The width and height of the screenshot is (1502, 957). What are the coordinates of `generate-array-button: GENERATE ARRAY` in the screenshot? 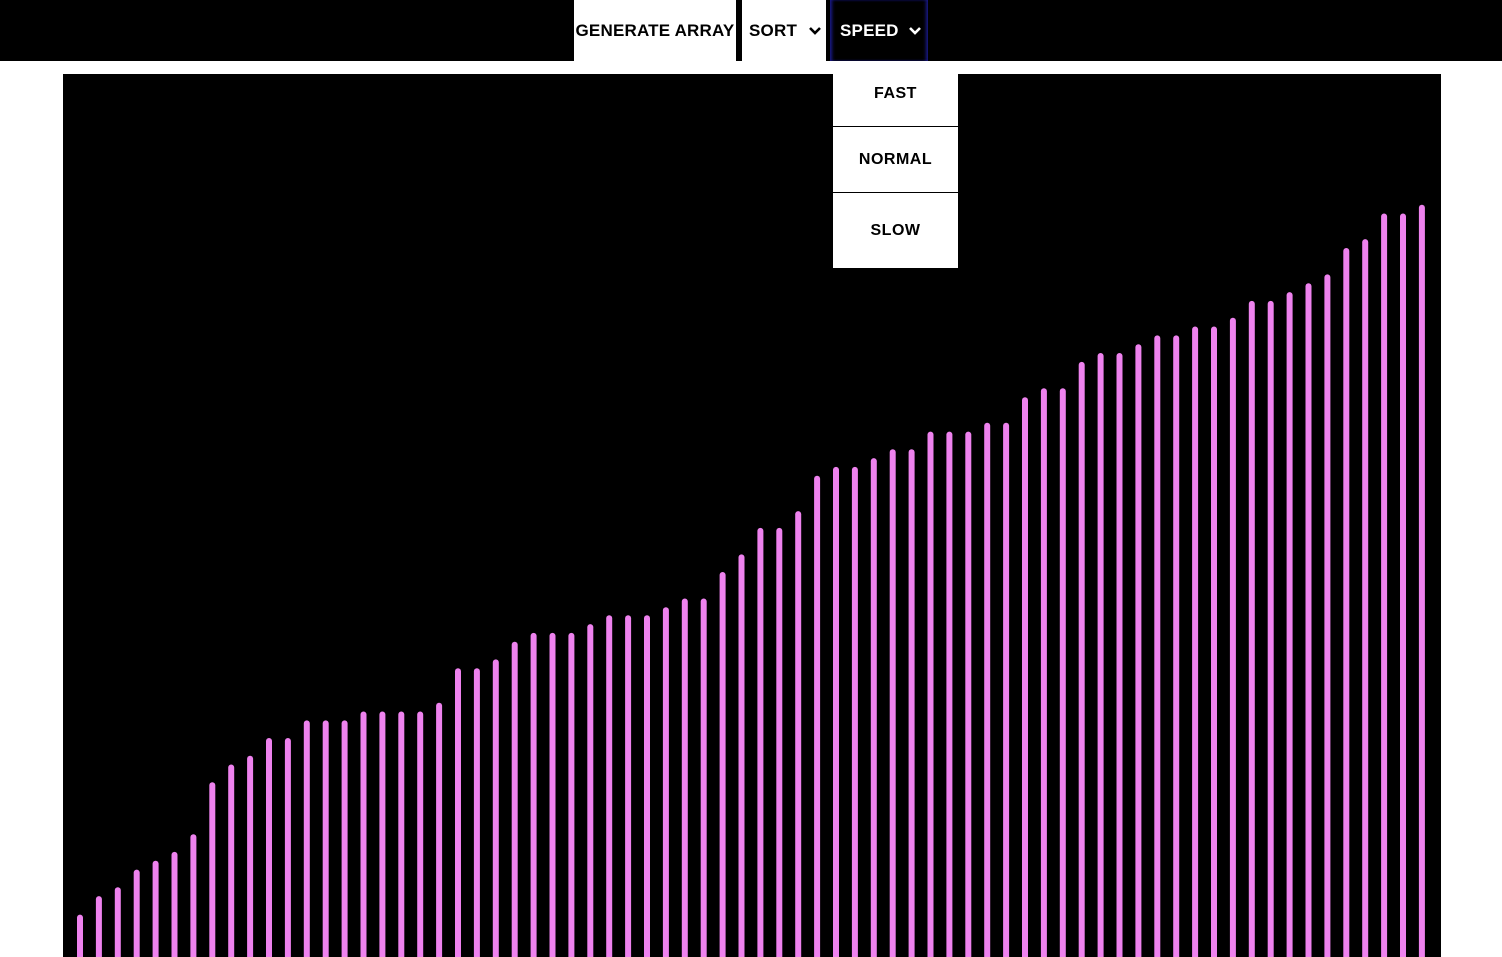 It's located at (655, 30).